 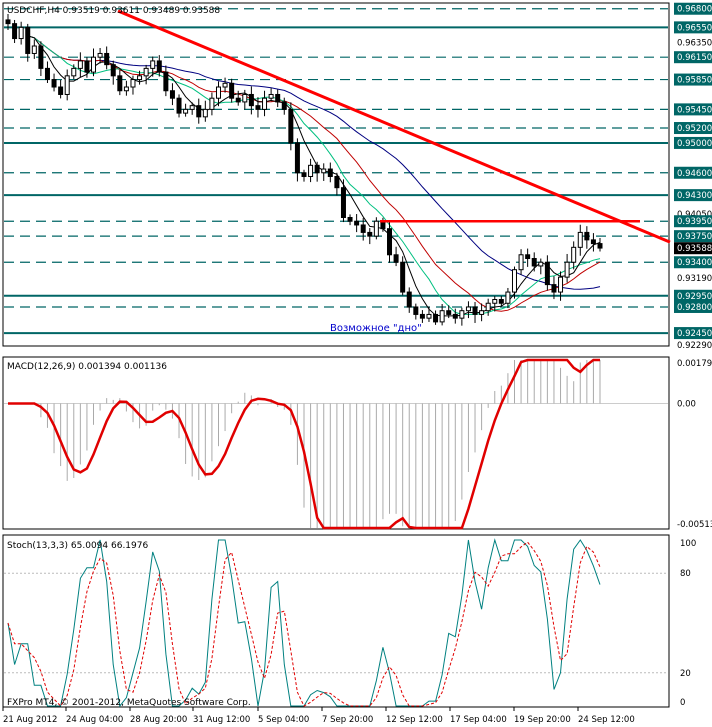 What do you see at coordinates (686, 404) in the screenshot?
I see `macd-tick-label: 0.00` at bounding box center [686, 404].